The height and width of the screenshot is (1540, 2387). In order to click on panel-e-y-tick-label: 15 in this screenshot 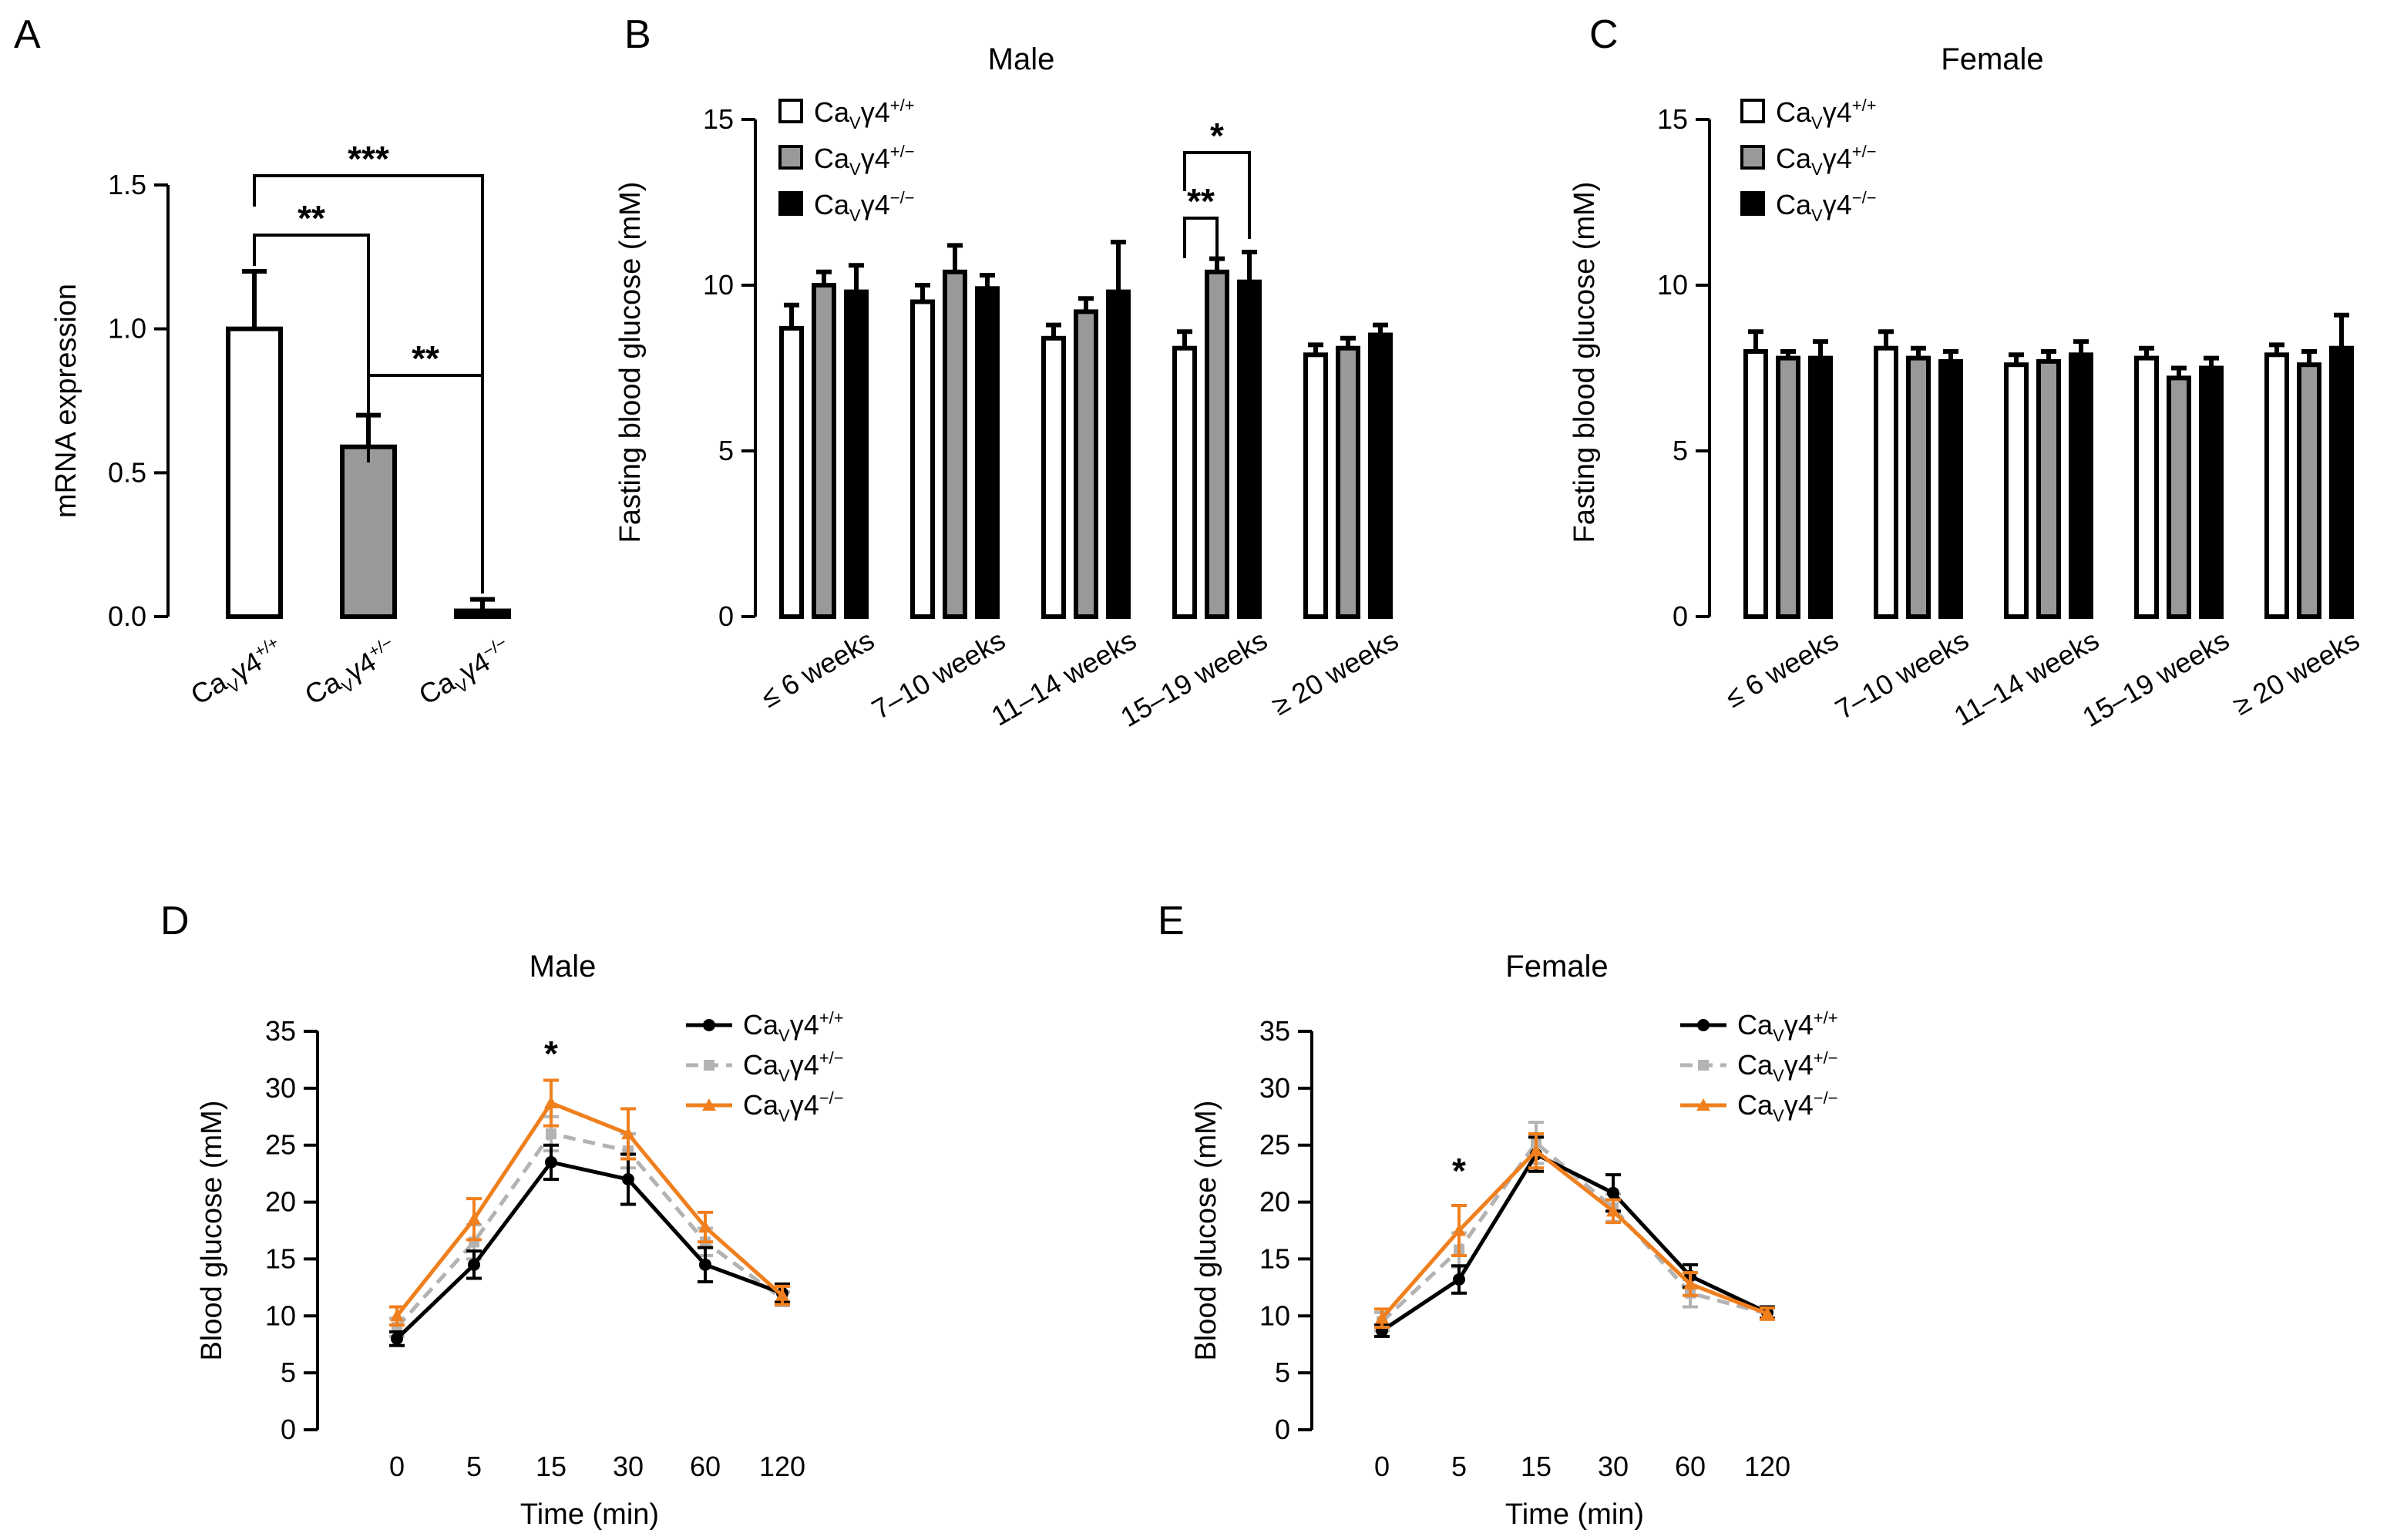, I will do `click(1274, 1258)`.